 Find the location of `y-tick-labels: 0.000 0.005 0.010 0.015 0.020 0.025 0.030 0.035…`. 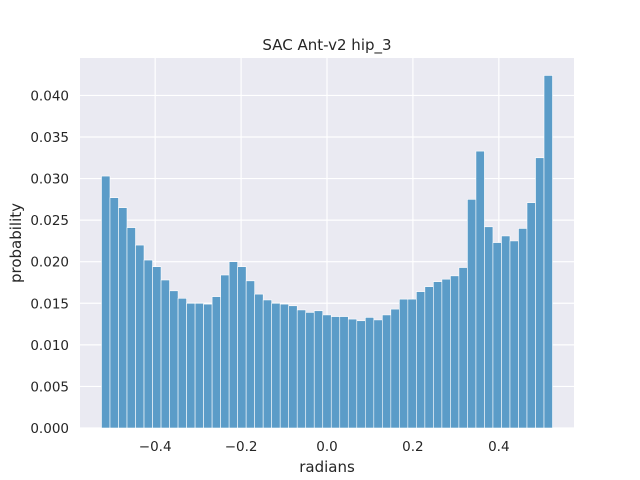

y-tick-labels: 0.000 0.005 0.010 0.015 0.020 0.025 0.030 0.035… is located at coordinates (49, 262).